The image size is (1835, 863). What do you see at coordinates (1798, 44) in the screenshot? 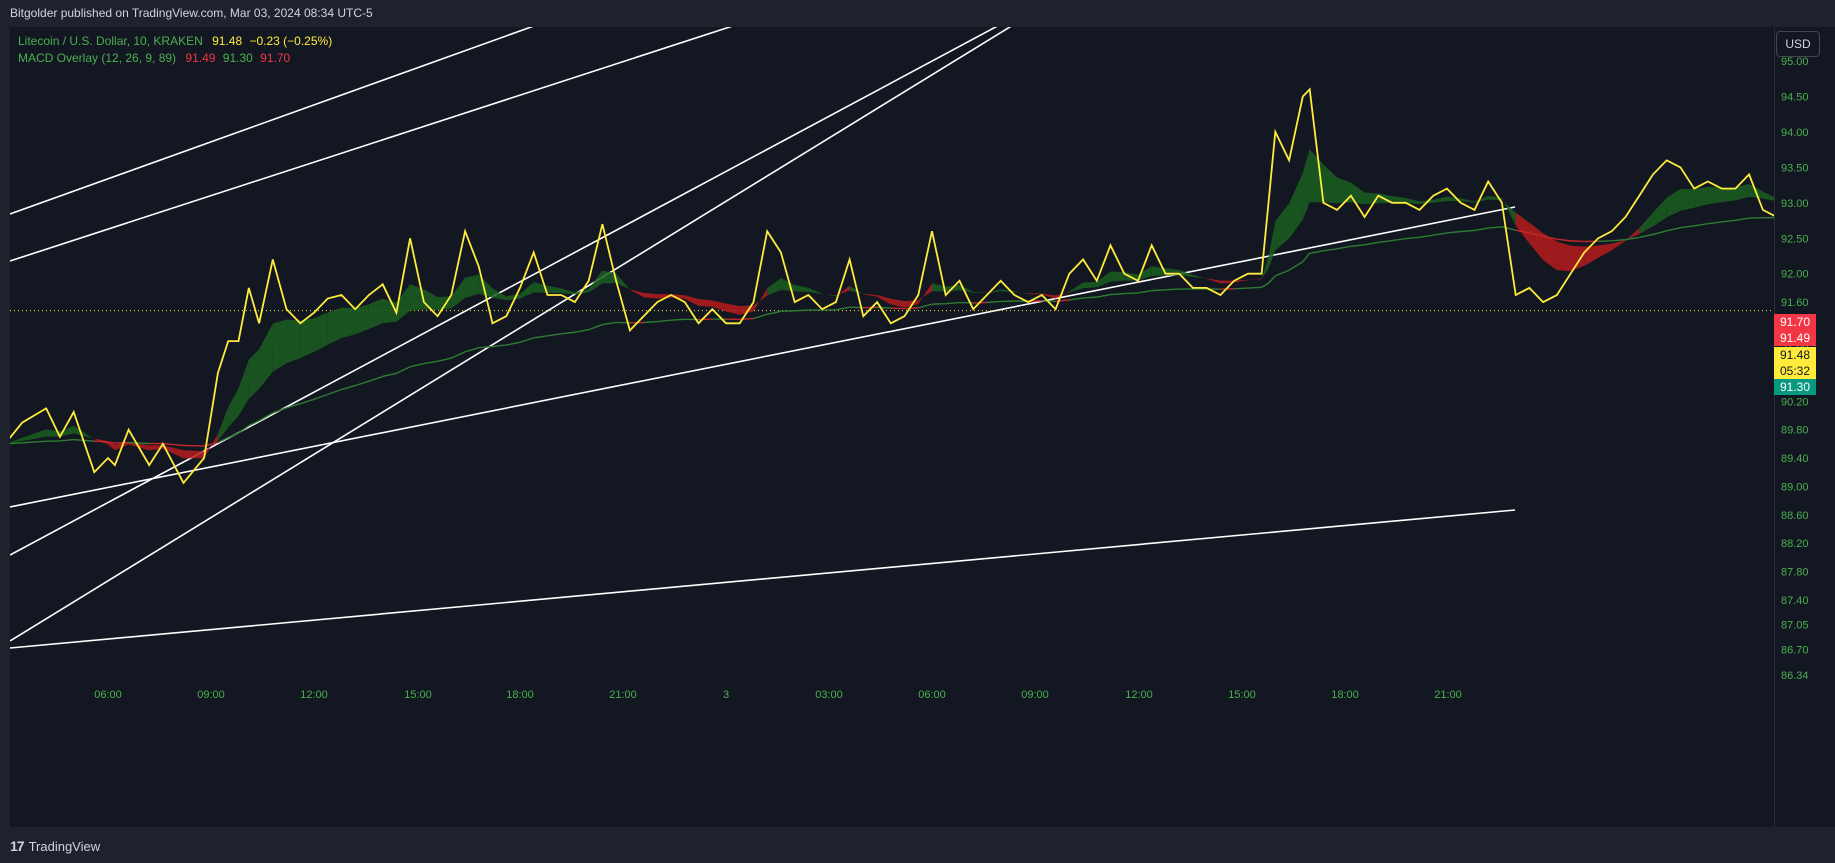
I see `currency-button: USD` at bounding box center [1798, 44].